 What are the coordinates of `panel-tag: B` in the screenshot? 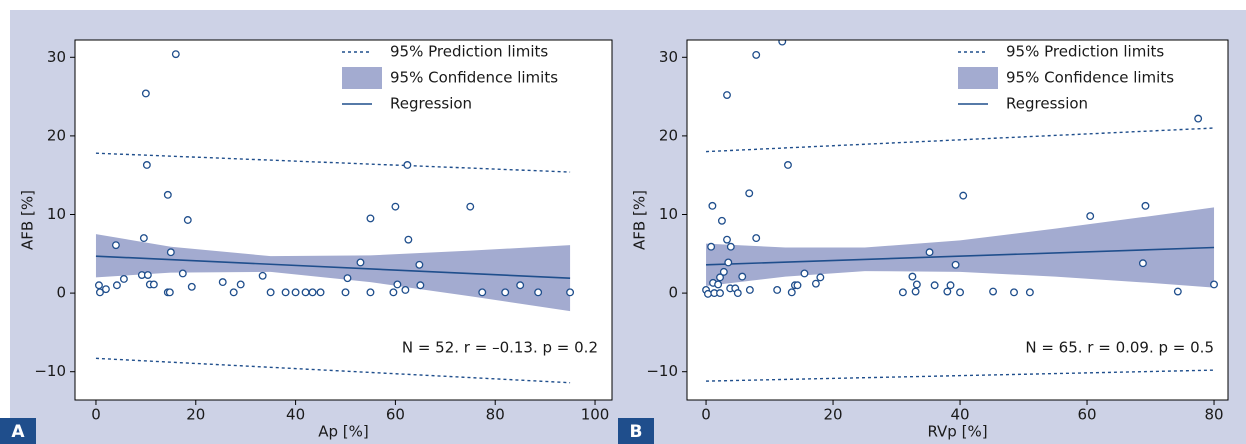 It's located at (636, 432).